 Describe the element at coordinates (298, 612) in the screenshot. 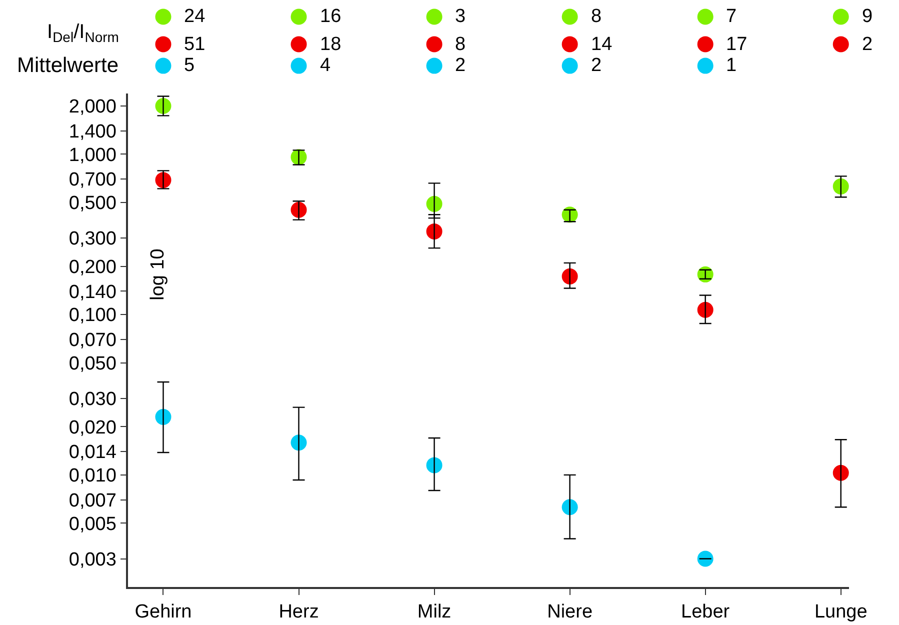

I see `x-tick-label: Herz` at that location.